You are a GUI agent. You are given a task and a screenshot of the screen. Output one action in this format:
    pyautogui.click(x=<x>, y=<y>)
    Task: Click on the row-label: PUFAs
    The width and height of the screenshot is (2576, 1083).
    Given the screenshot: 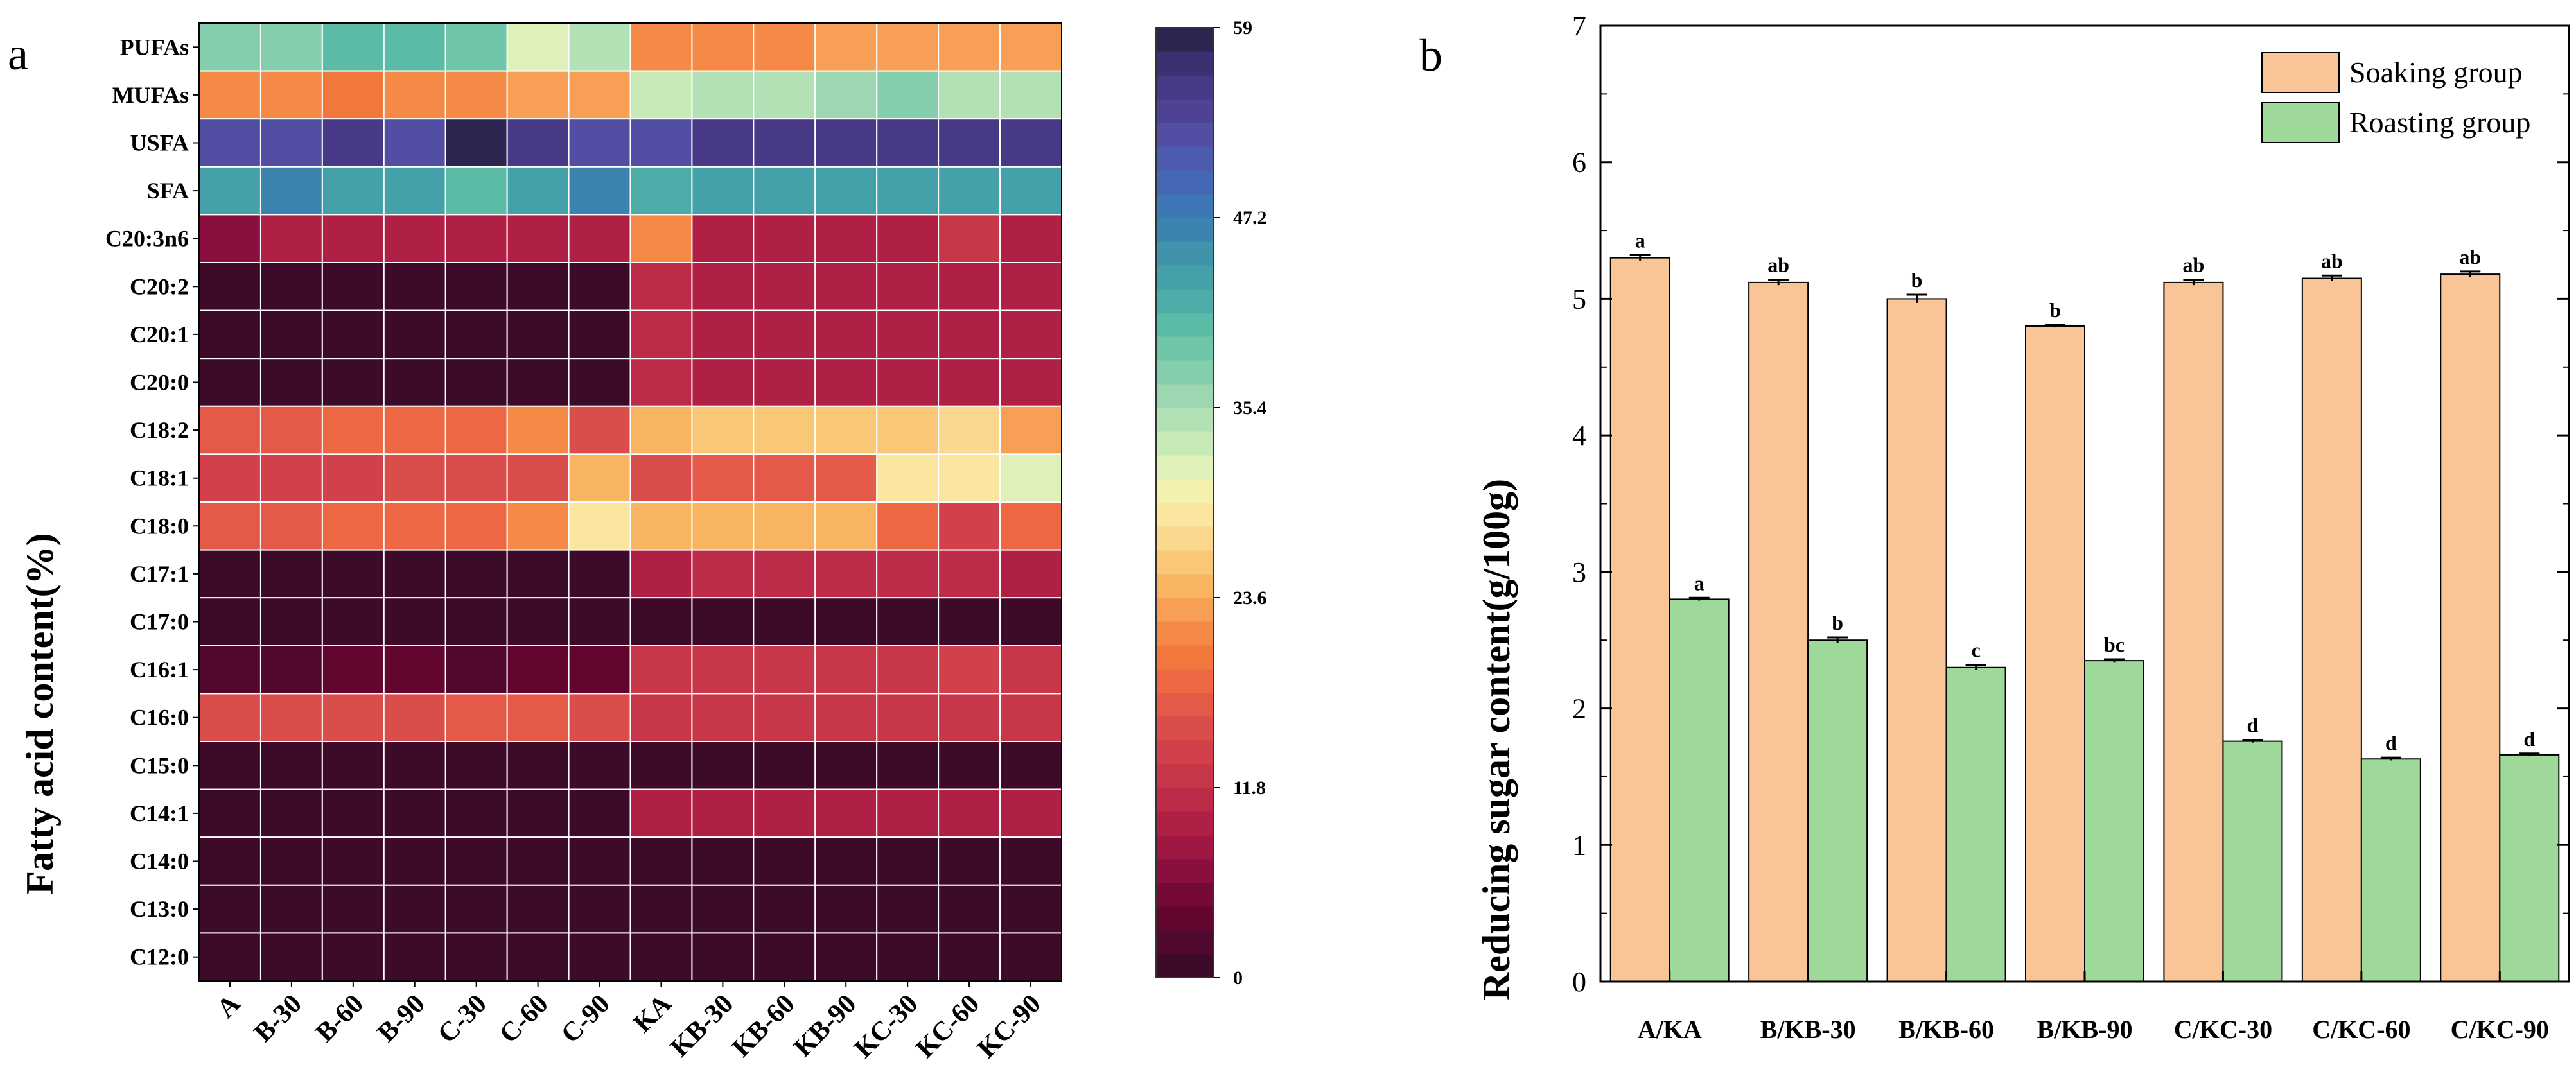 What is the action you would take?
    pyautogui.click(x=154, y=47)
    